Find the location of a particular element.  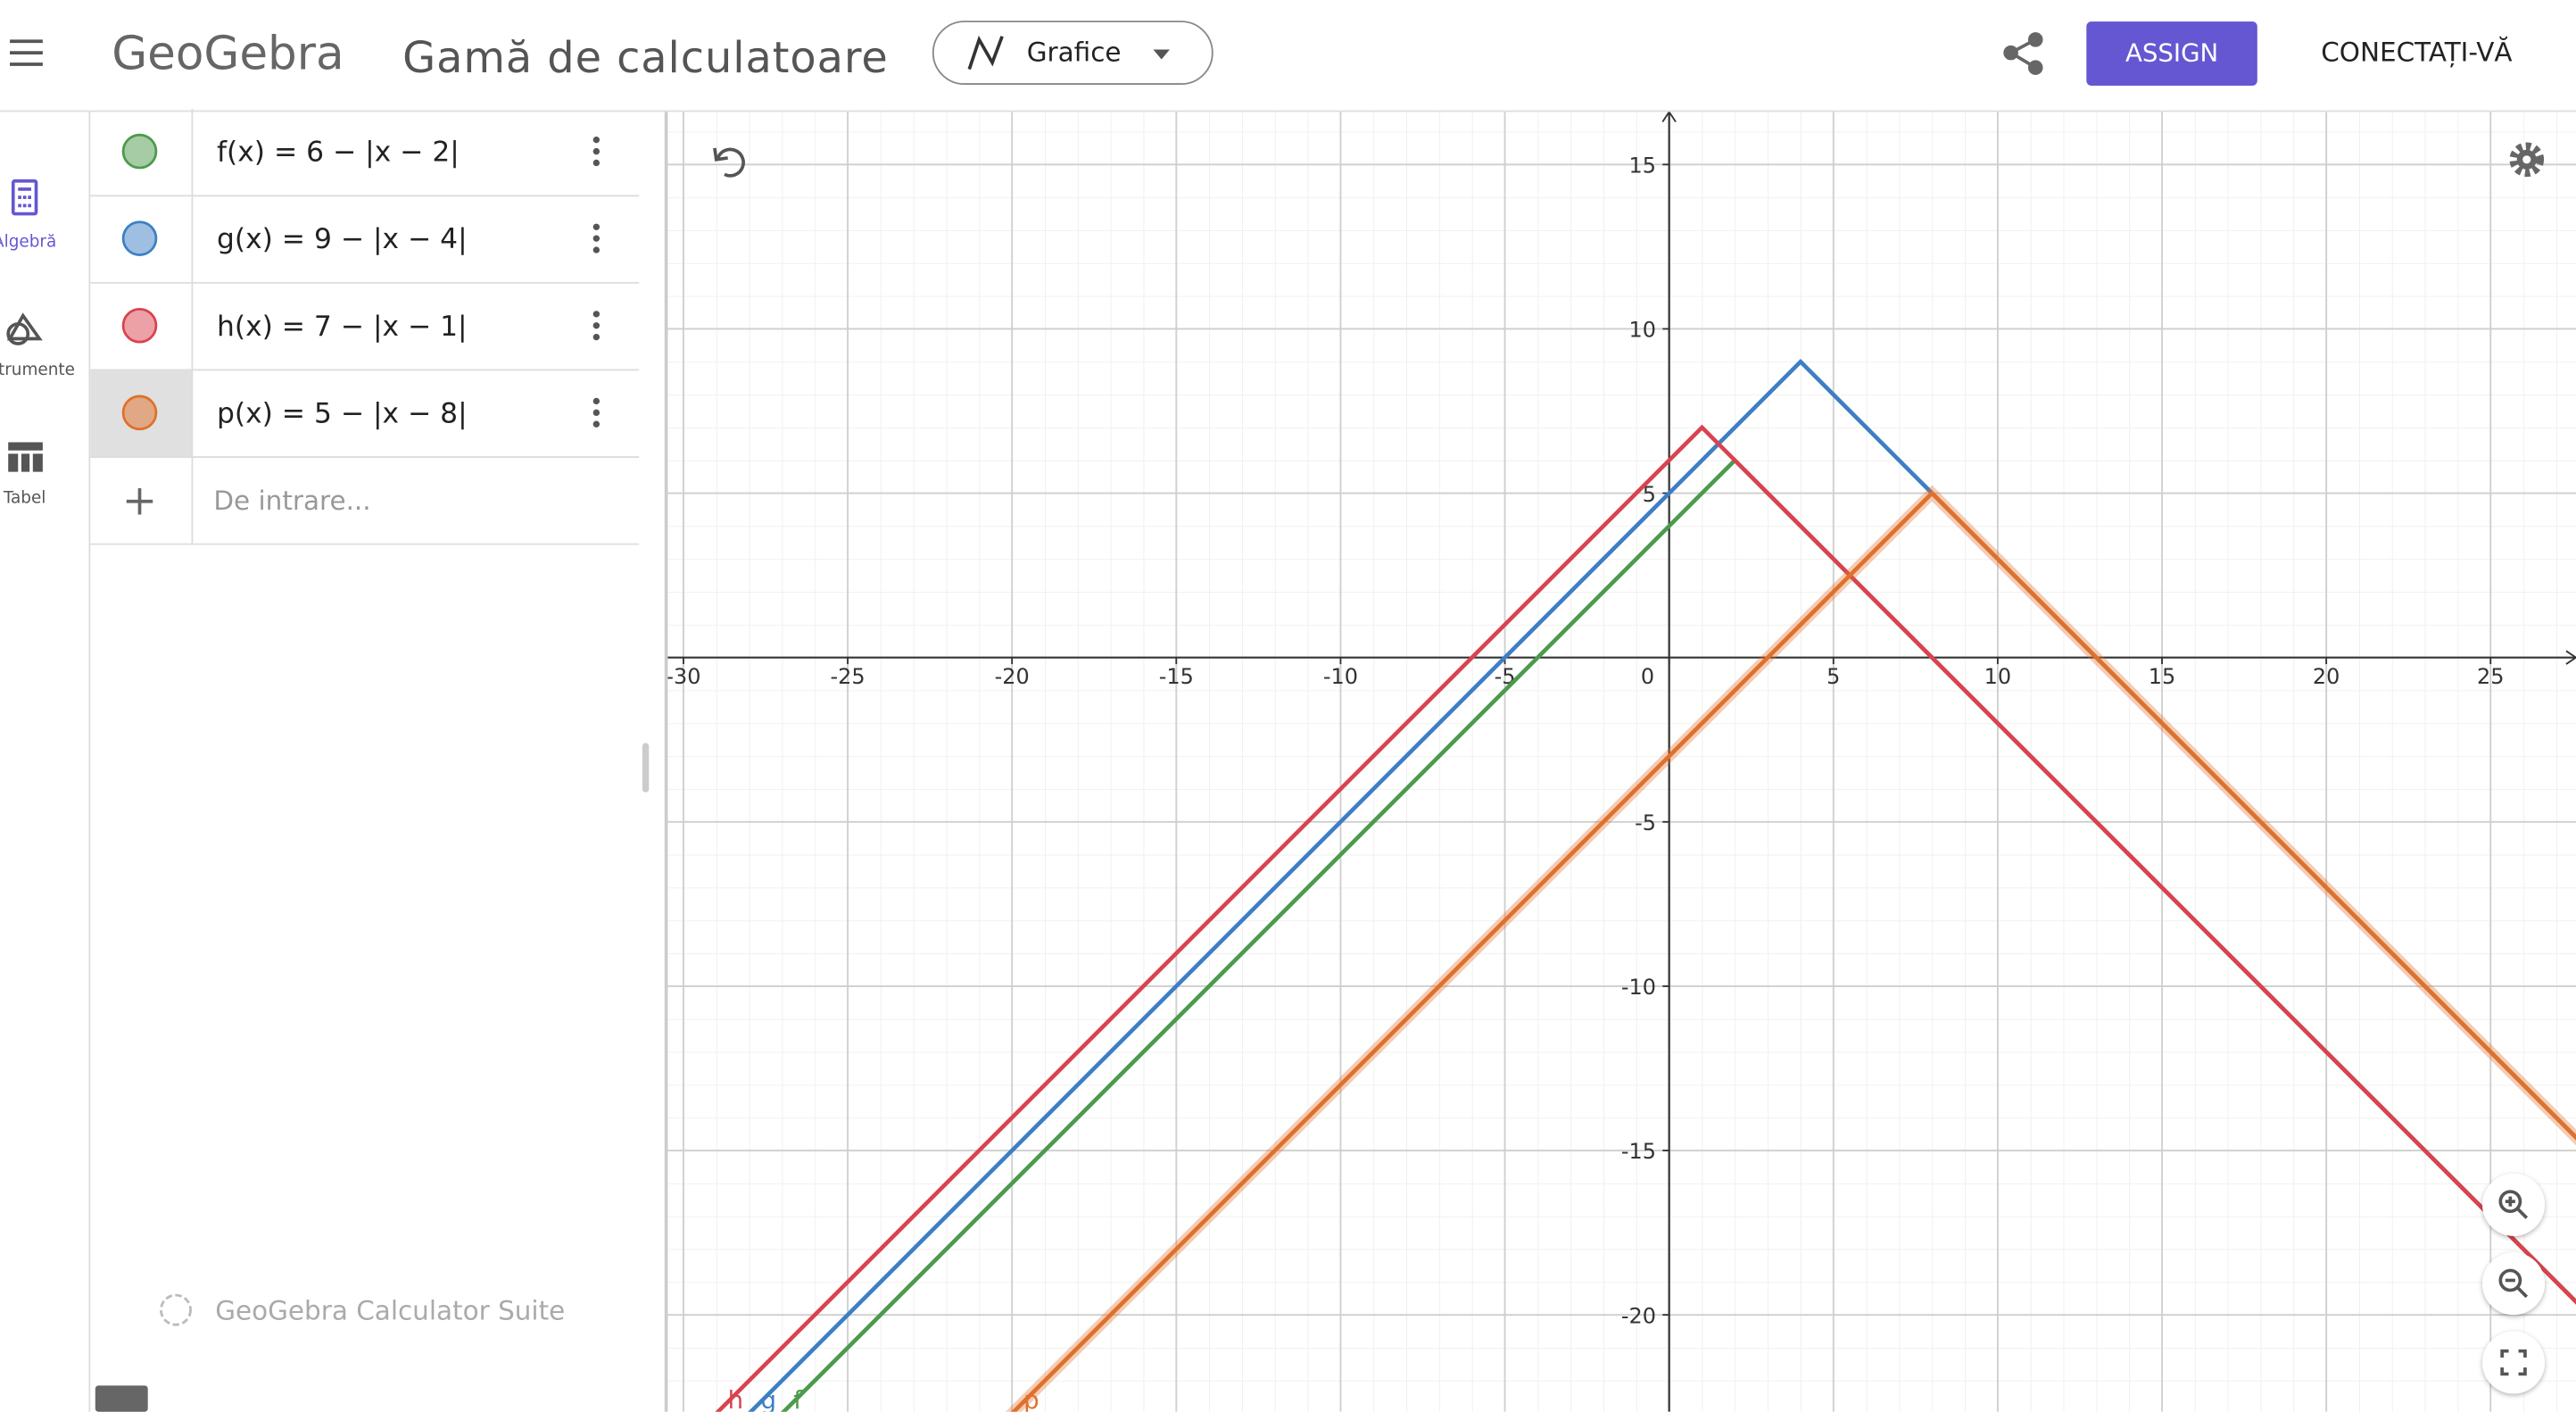

zoom-out-button is located at coordinates (2514, 1284).